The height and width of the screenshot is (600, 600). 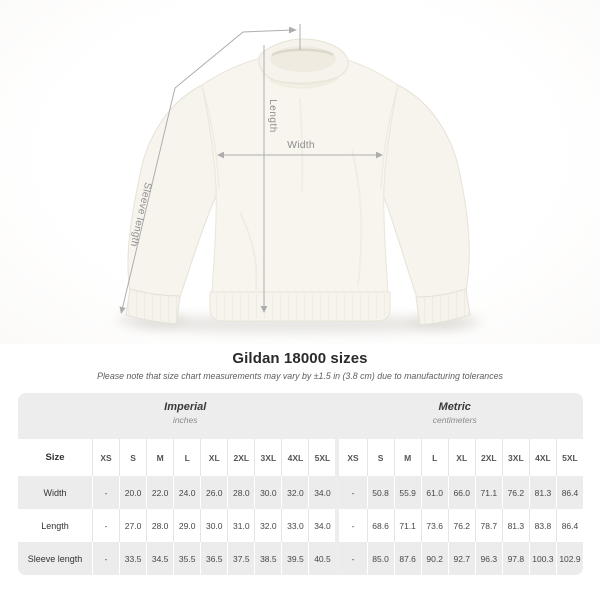 What do you see at coordinates (434, 525) in the screenshot?
I see `size-value-cell: 73.6` at bounding box center [434, 525].